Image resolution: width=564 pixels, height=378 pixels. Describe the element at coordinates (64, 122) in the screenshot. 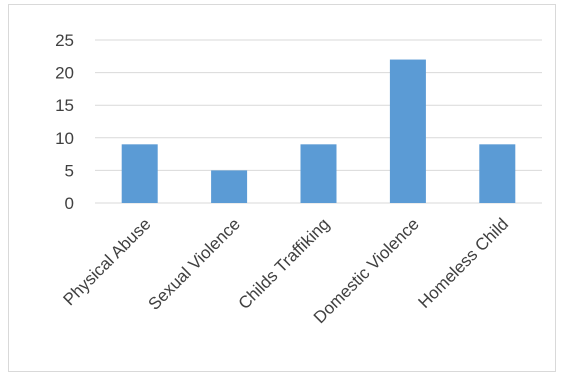

I see `y-axis-tick-labels: 0 5 10 15 20 25` at that location.